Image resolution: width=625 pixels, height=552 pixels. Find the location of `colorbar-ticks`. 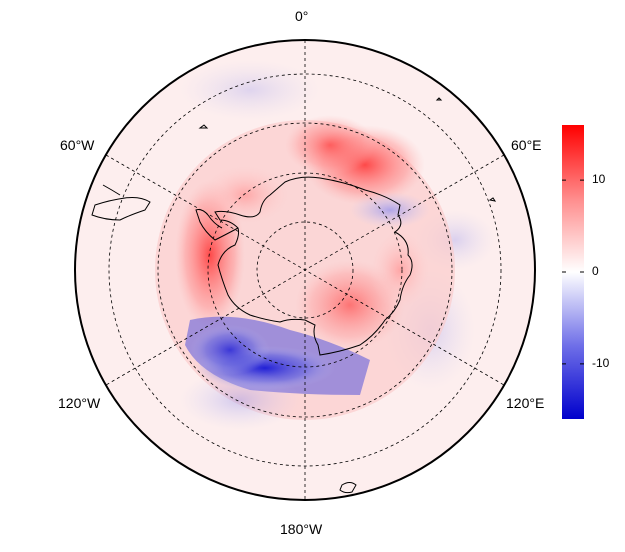

colorbar-ticks is located at coordinates (573, 272).